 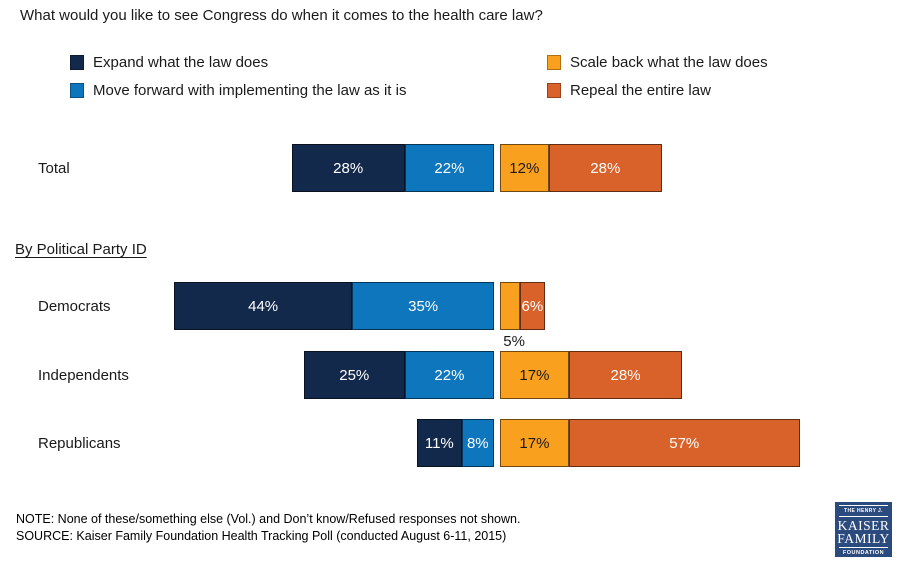 I want to click on logo-line-family: FAMILY, so click(x=863, y=538).